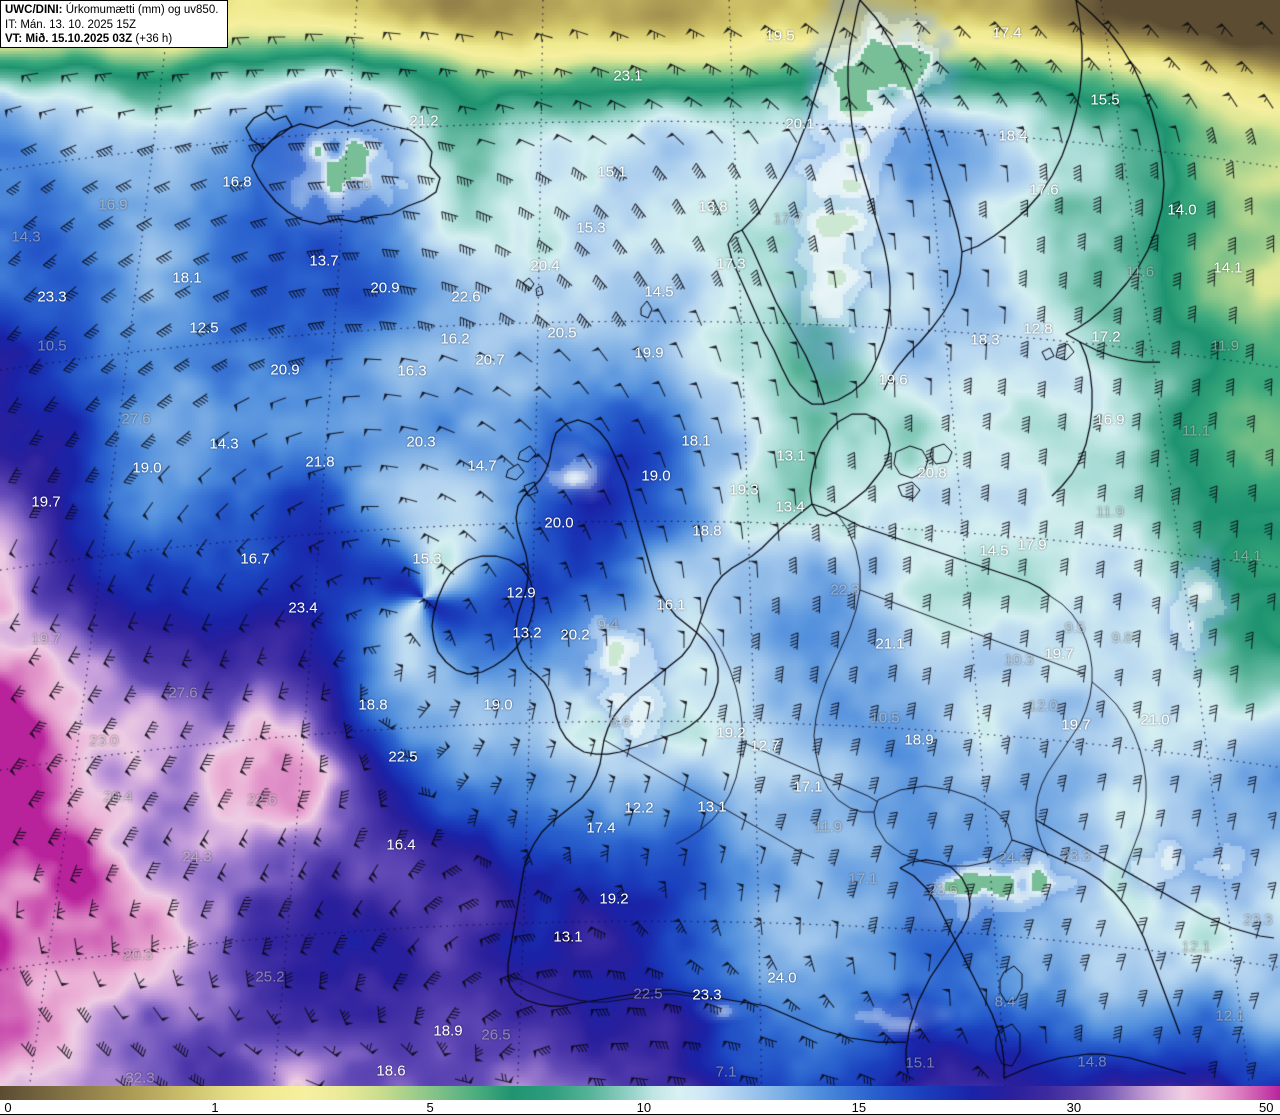  I want to click on title-line-product: UWC/DINI: Úrkomumætti (mm) og uv850., so click(114, 10).